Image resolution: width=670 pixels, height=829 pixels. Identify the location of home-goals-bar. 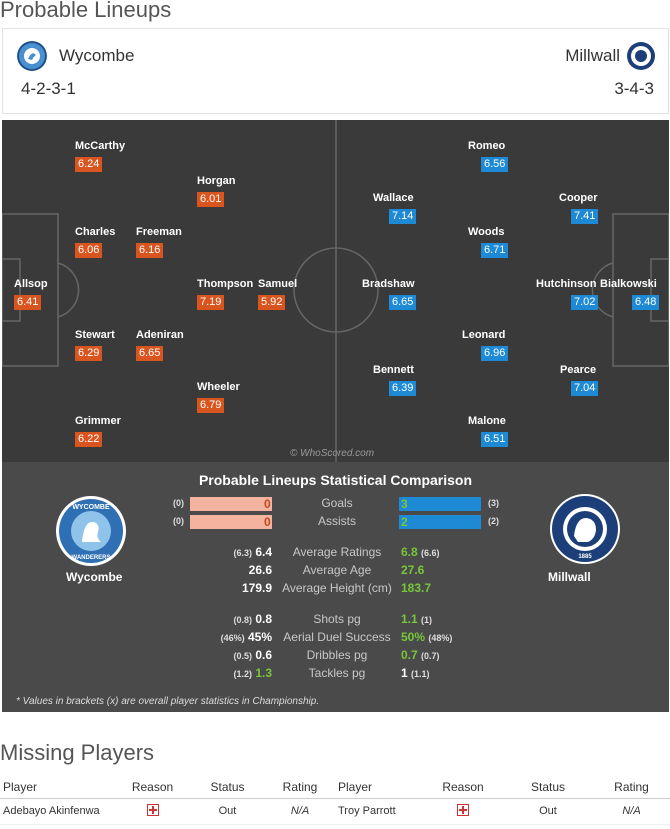
(231, 504).